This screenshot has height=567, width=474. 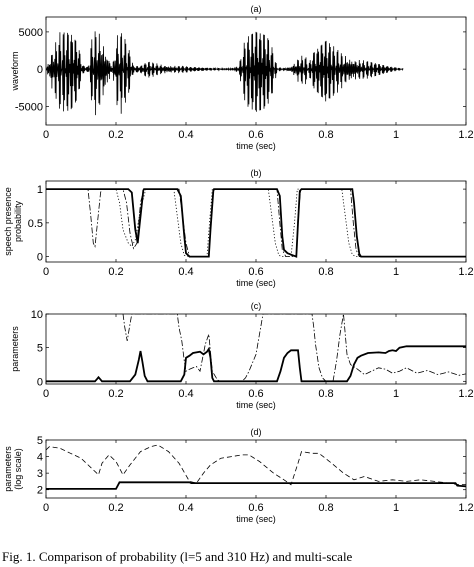 What do you see at coordinates (40, 474) in the screenshot?
I see `y-tick-label: 3` at bounding box center [40, 474].